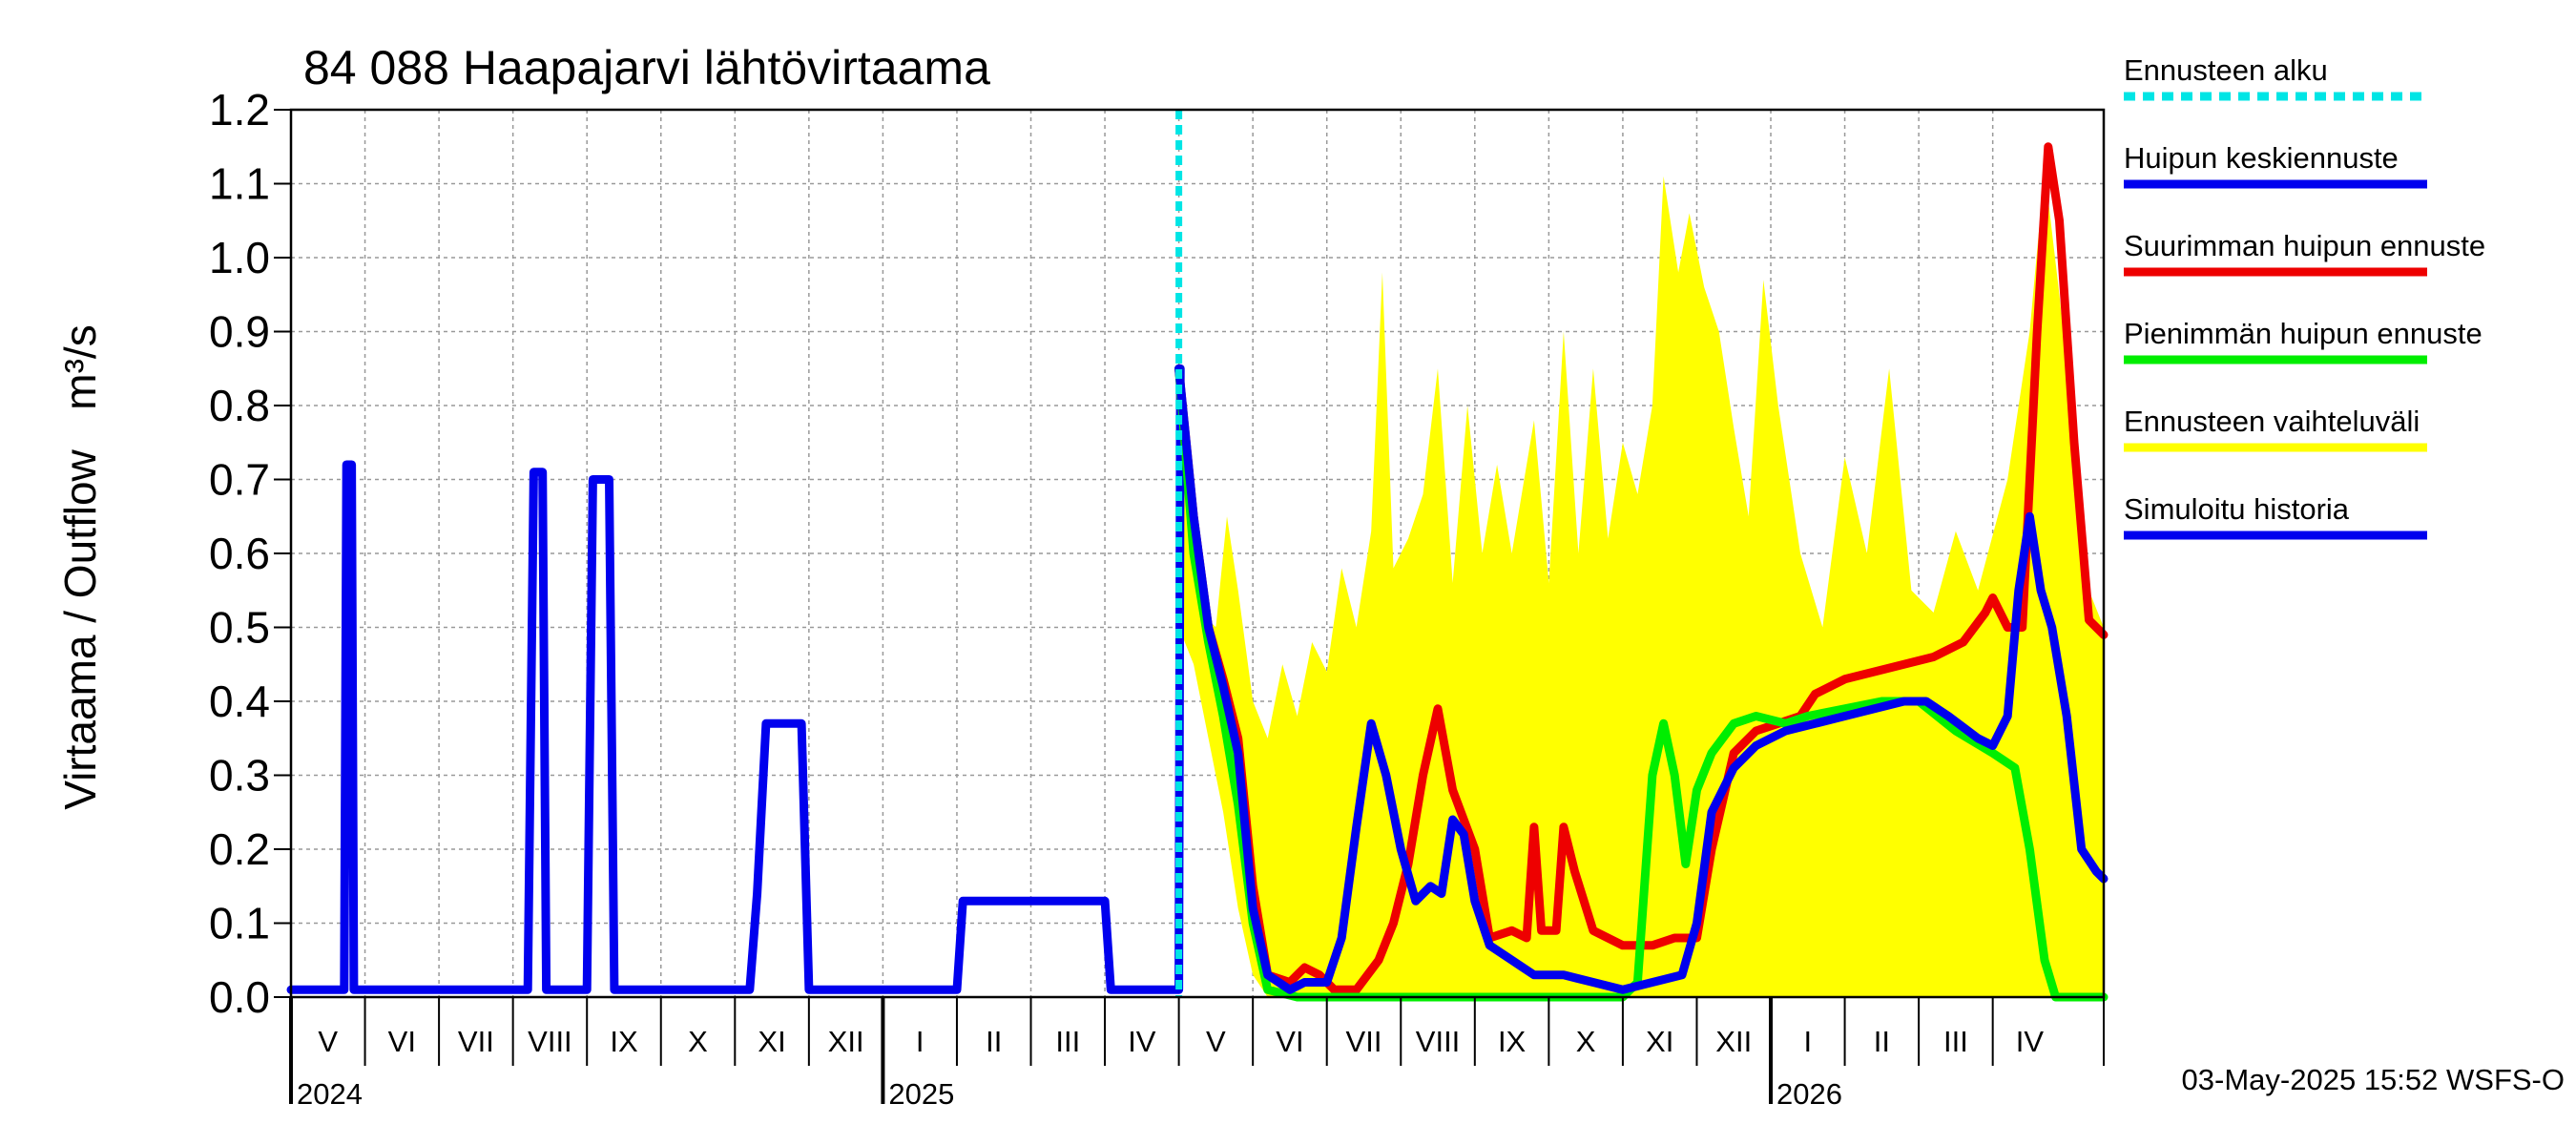 The image size is (2576, 1145). What do you see at coordinates (1809, 1094) in the screenshot?
I see `x-year-label: 2026` at bounding box center [1809, 1094].